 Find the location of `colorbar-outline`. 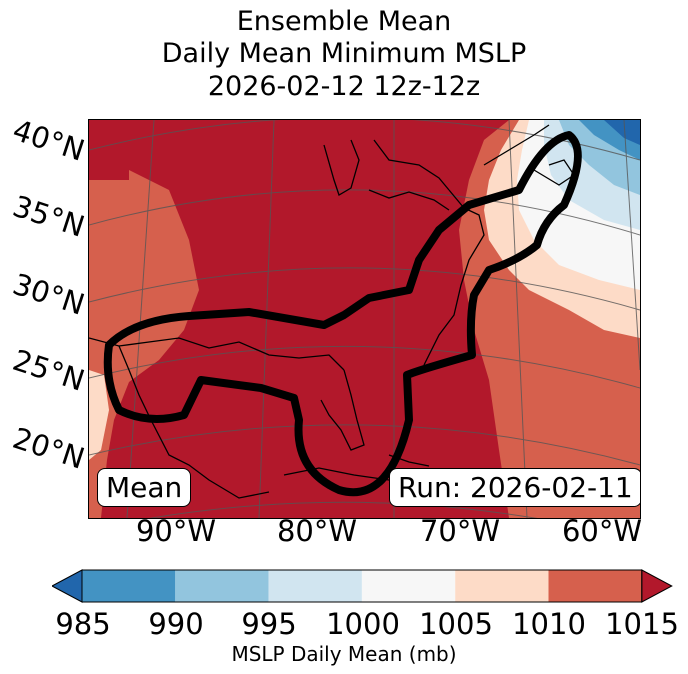

colorbar-outline is located at coordinates (362, 586).